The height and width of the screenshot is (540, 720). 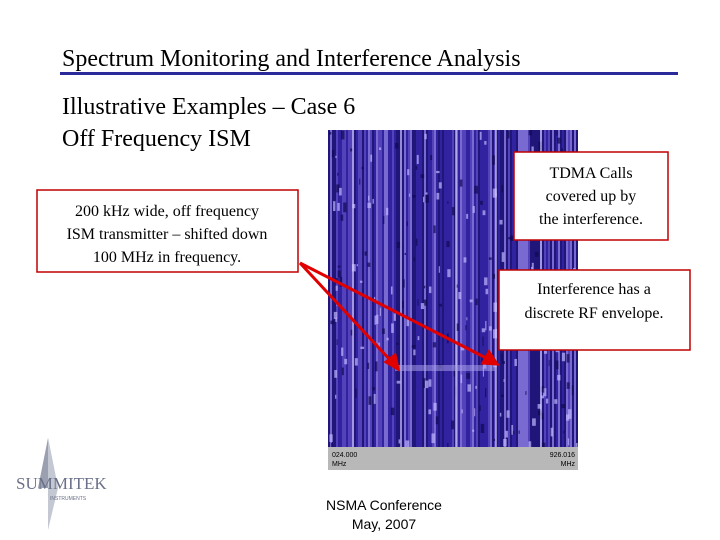 I want to click on callout-text: covered up by, so click(x=591, y=196).